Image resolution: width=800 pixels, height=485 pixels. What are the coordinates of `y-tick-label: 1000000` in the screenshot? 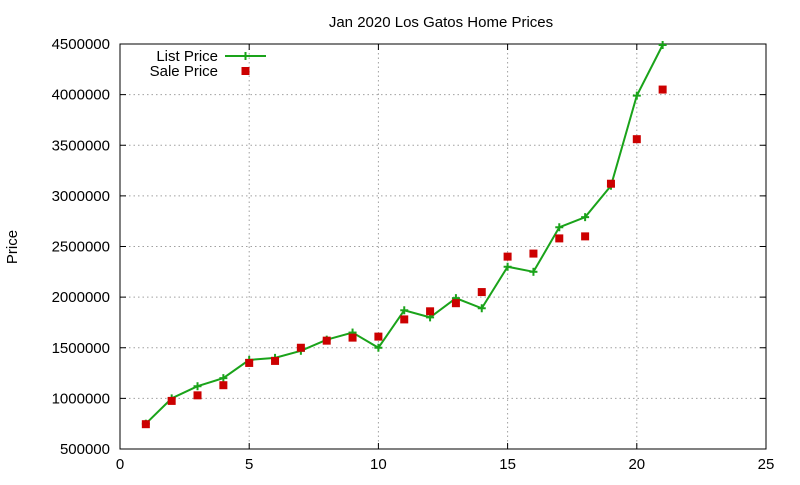 It's located at (81, 398).